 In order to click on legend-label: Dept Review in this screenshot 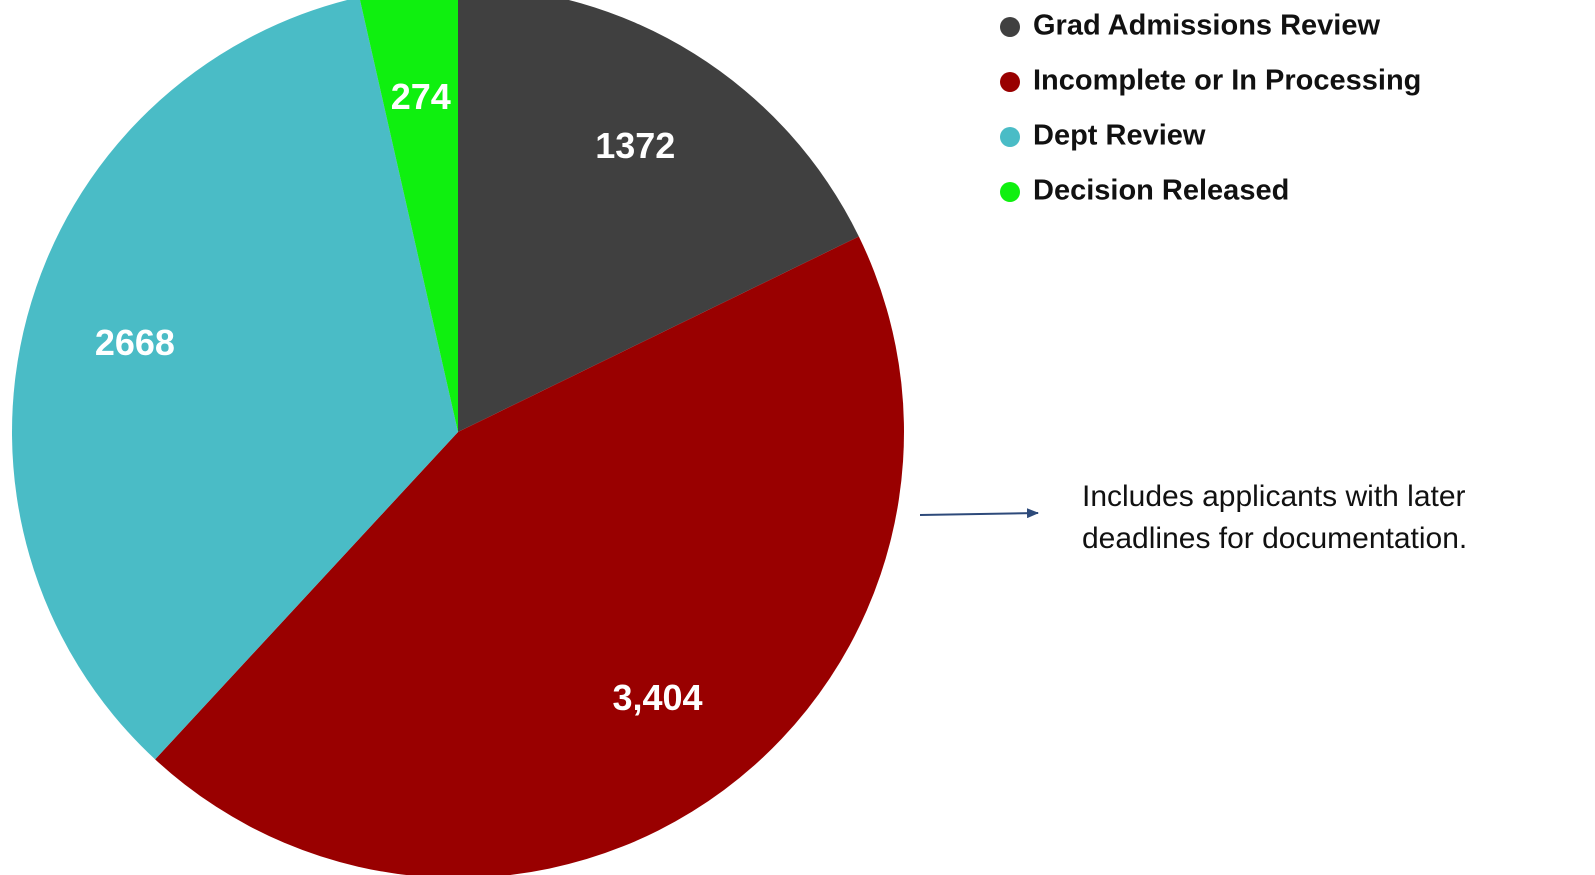, I will do `click(1119, 136)`.